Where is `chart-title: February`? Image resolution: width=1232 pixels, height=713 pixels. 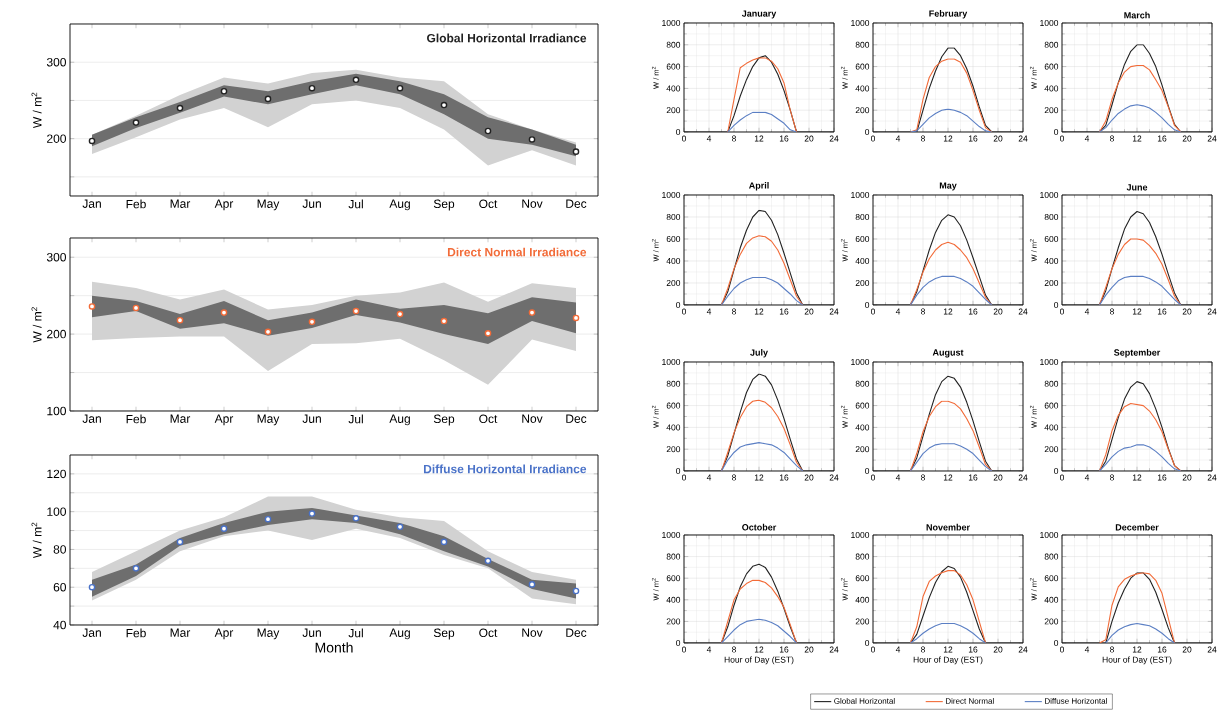
chart-title: February is located at coordinates (948, 14).